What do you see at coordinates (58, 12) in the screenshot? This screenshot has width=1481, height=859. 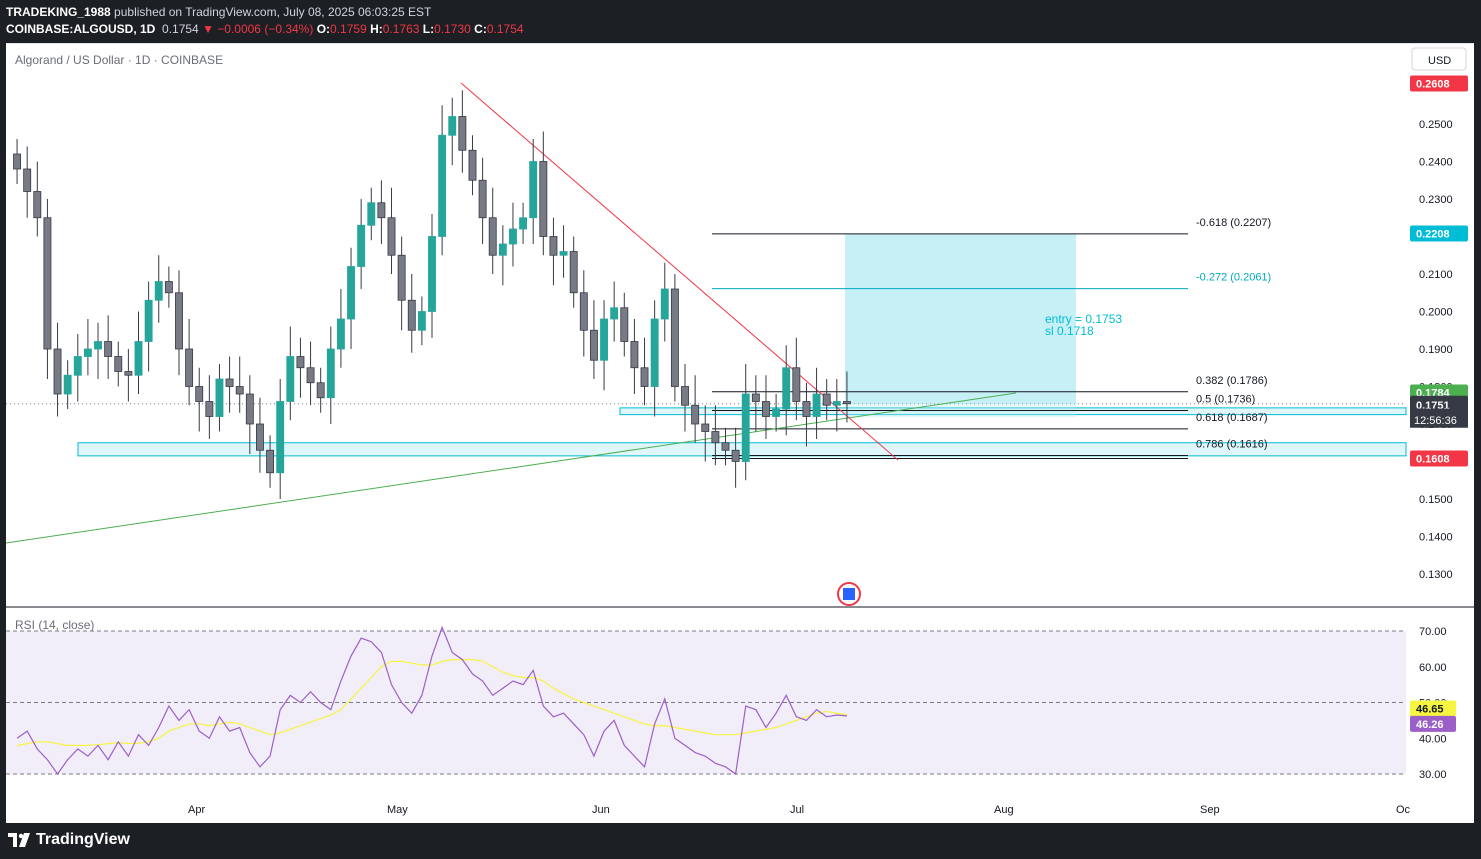 I see `author-name: TRADEKING_1988` at bounding box center [58, 12].